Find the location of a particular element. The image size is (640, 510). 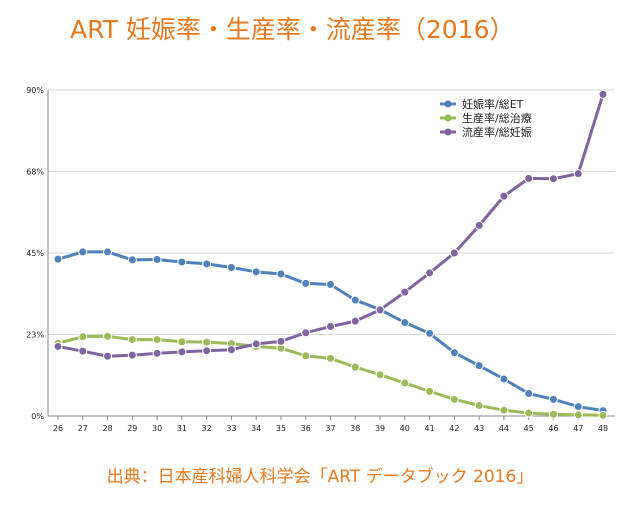

x-tick-label: 46 is located at coordinates (553, 428).